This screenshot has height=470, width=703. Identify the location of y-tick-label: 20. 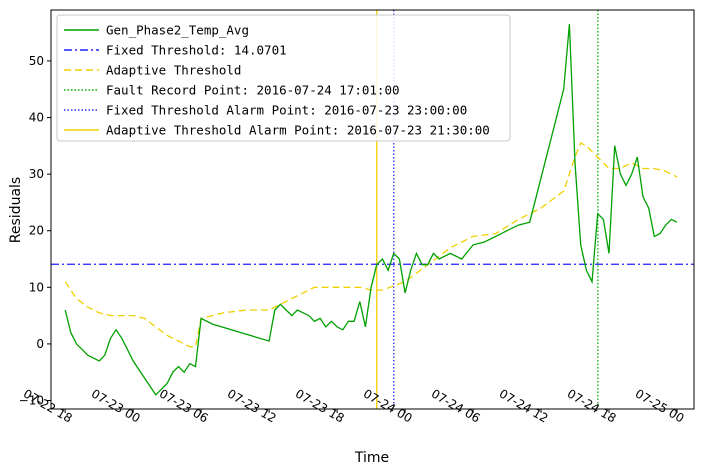
(36, 231).